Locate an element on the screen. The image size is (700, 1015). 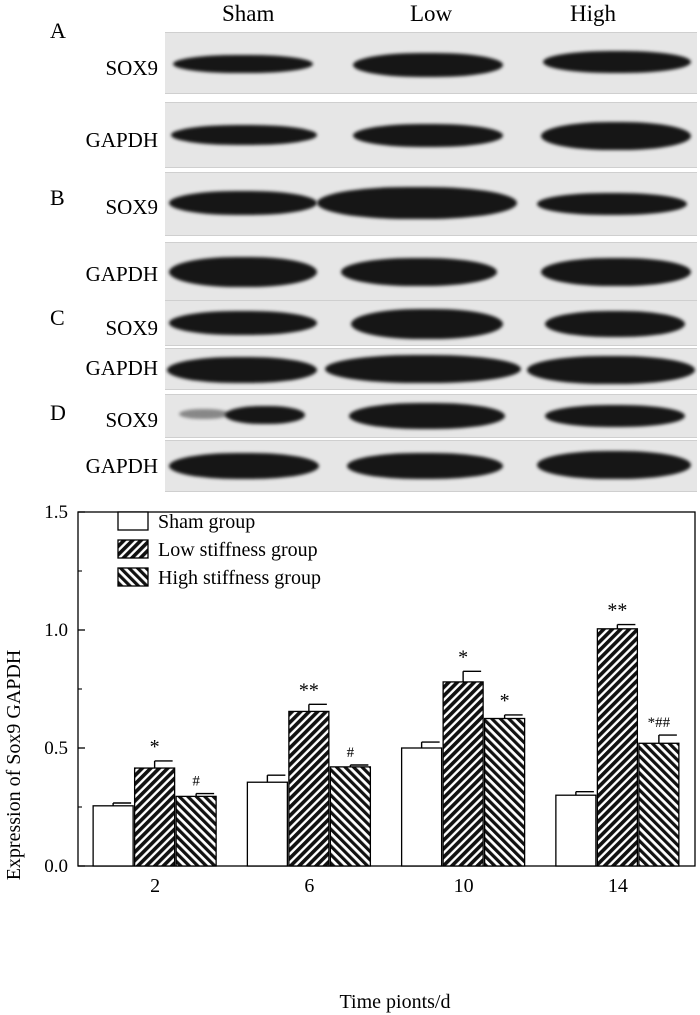
y-tick-label: 0.0 is located at coordinates (56, 866).